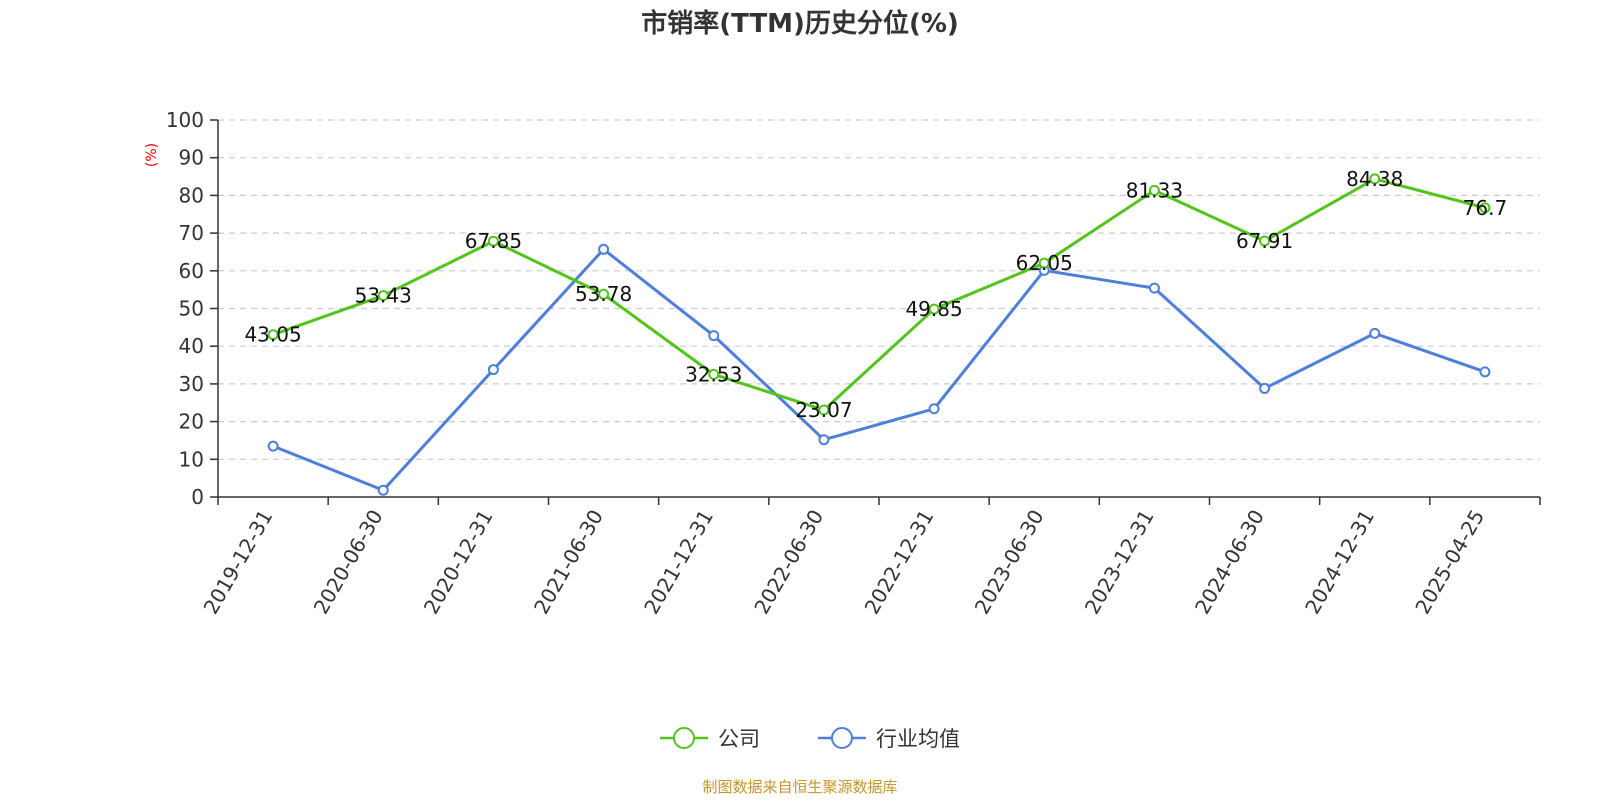 The height and width of the screenshot is (800, 1600). What do you see at coordinates (191, 346) in the screenshot?
I see `y-tick-label: 40` at bounding box center [191, 346].